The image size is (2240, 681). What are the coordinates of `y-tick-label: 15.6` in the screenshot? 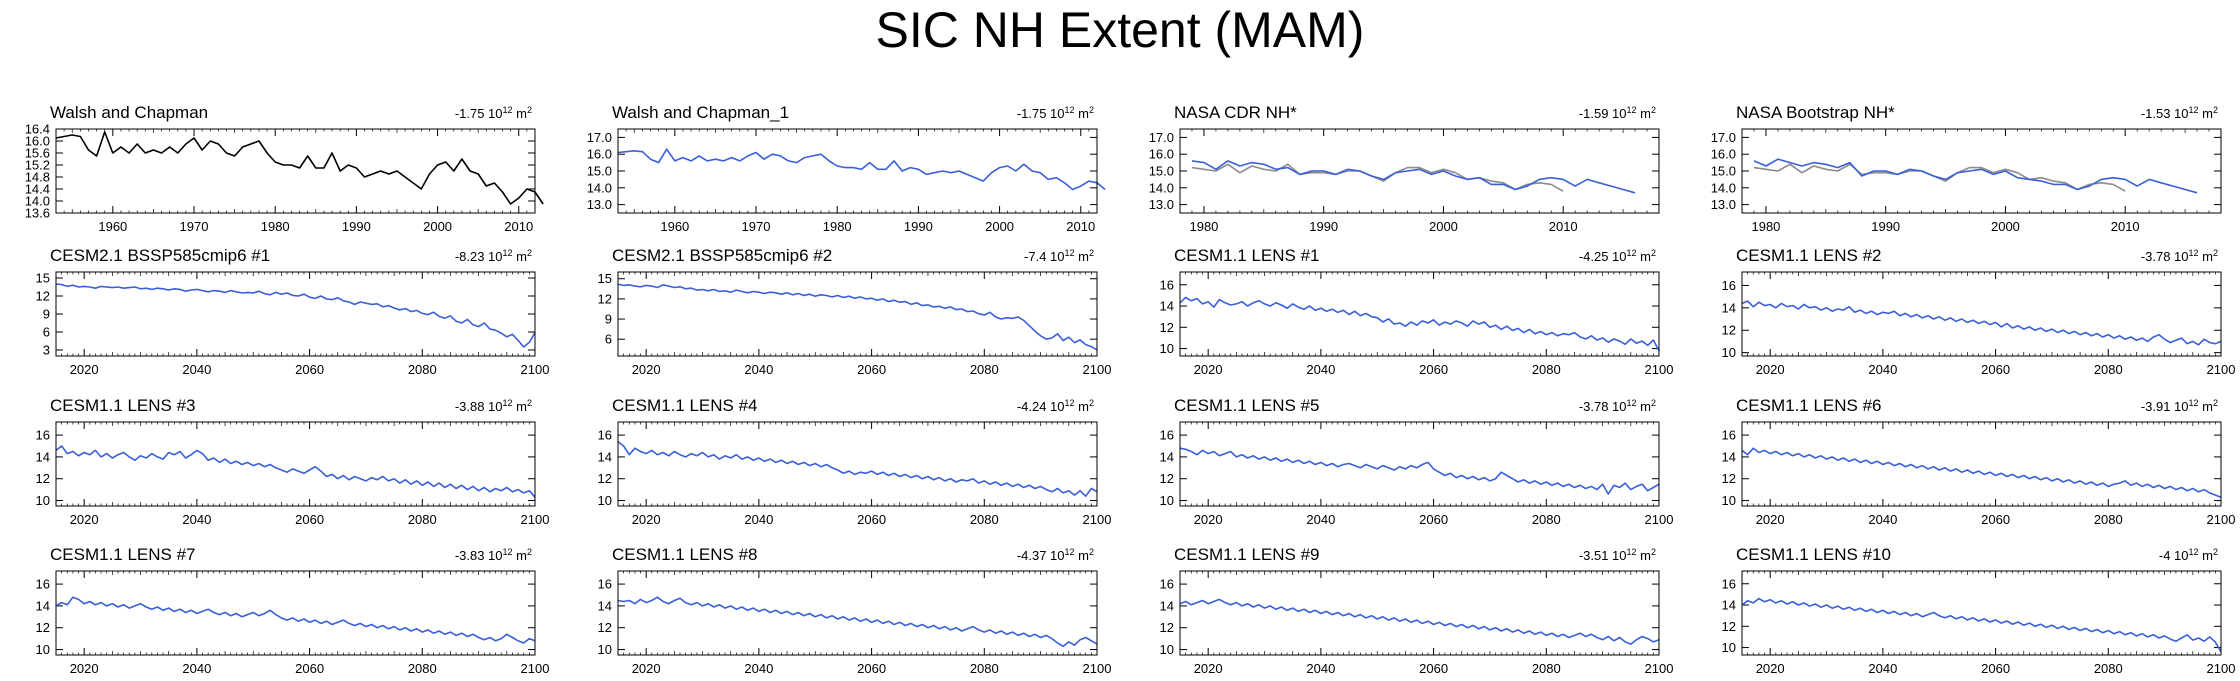 It's located at (37, 153).